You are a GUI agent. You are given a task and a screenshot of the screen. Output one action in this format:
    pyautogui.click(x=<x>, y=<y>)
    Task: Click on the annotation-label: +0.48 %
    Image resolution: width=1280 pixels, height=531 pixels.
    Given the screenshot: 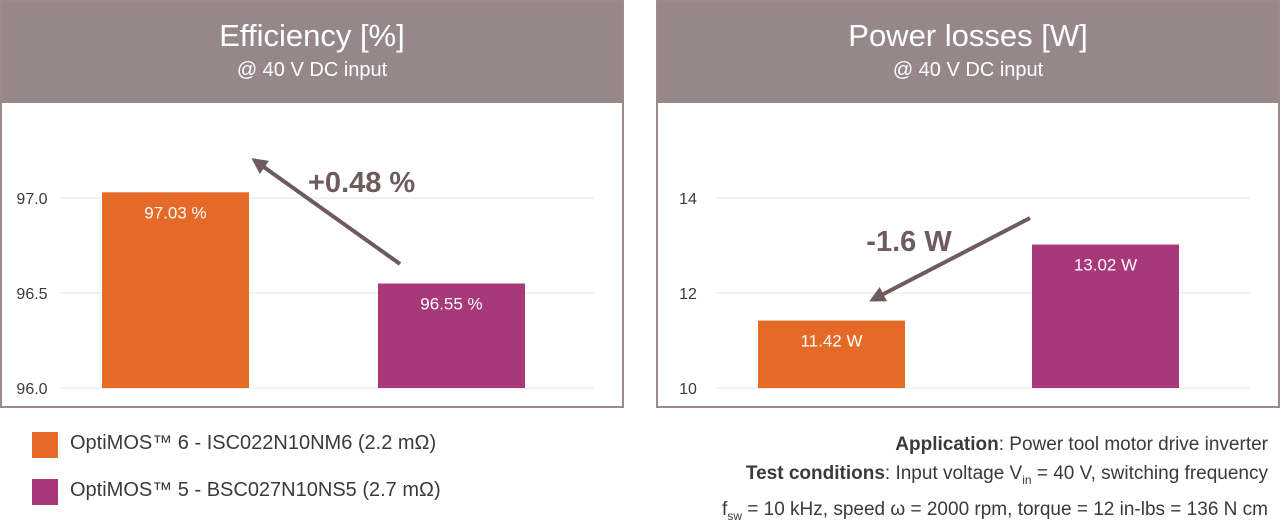 What is the action you would take?
    pyautogui.click(x=361, y=183)
    